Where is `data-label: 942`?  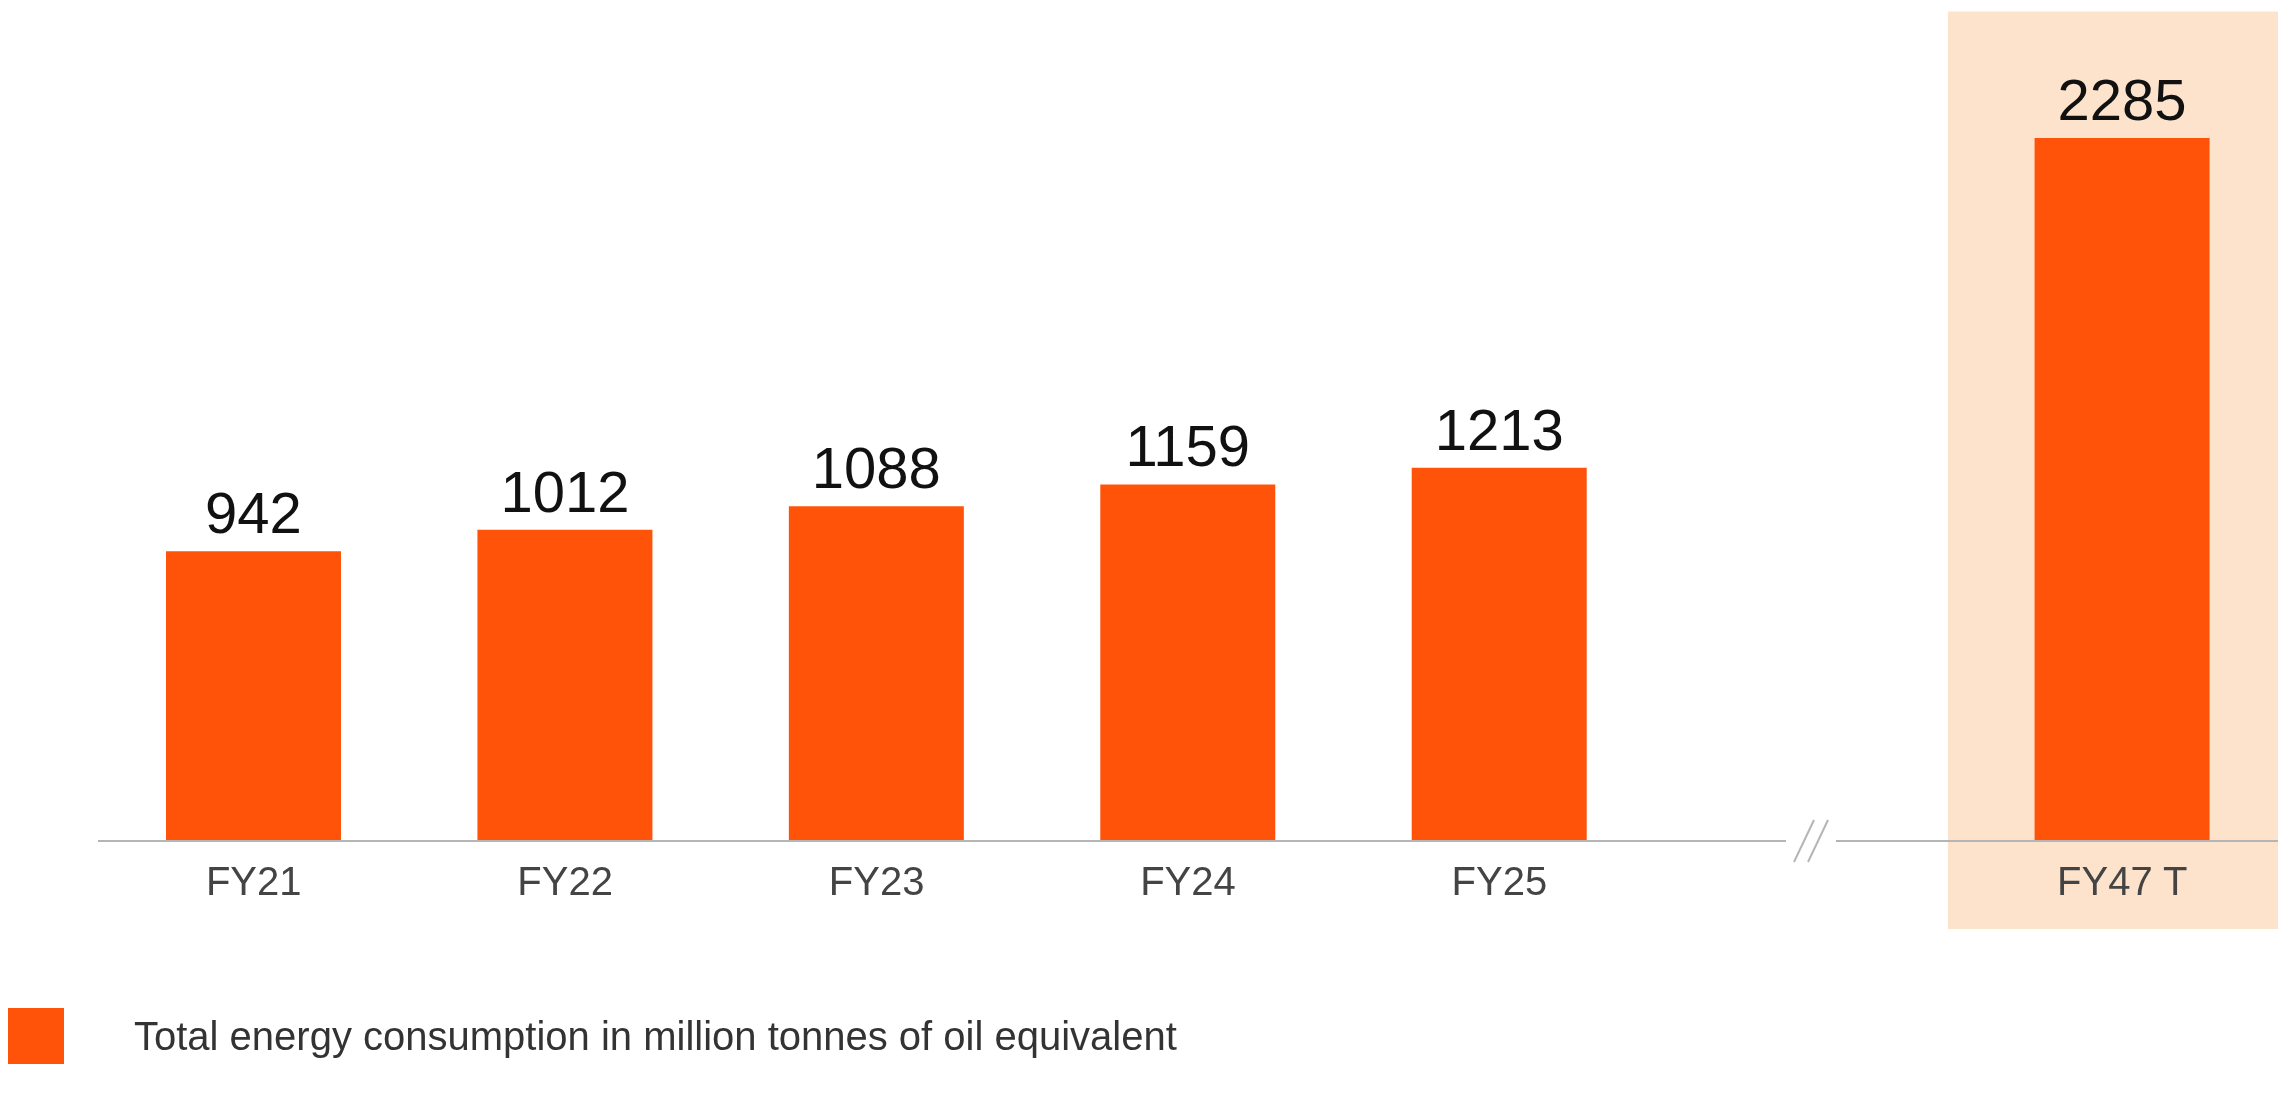
data-label: 942 is located at coordinates (253, 513).